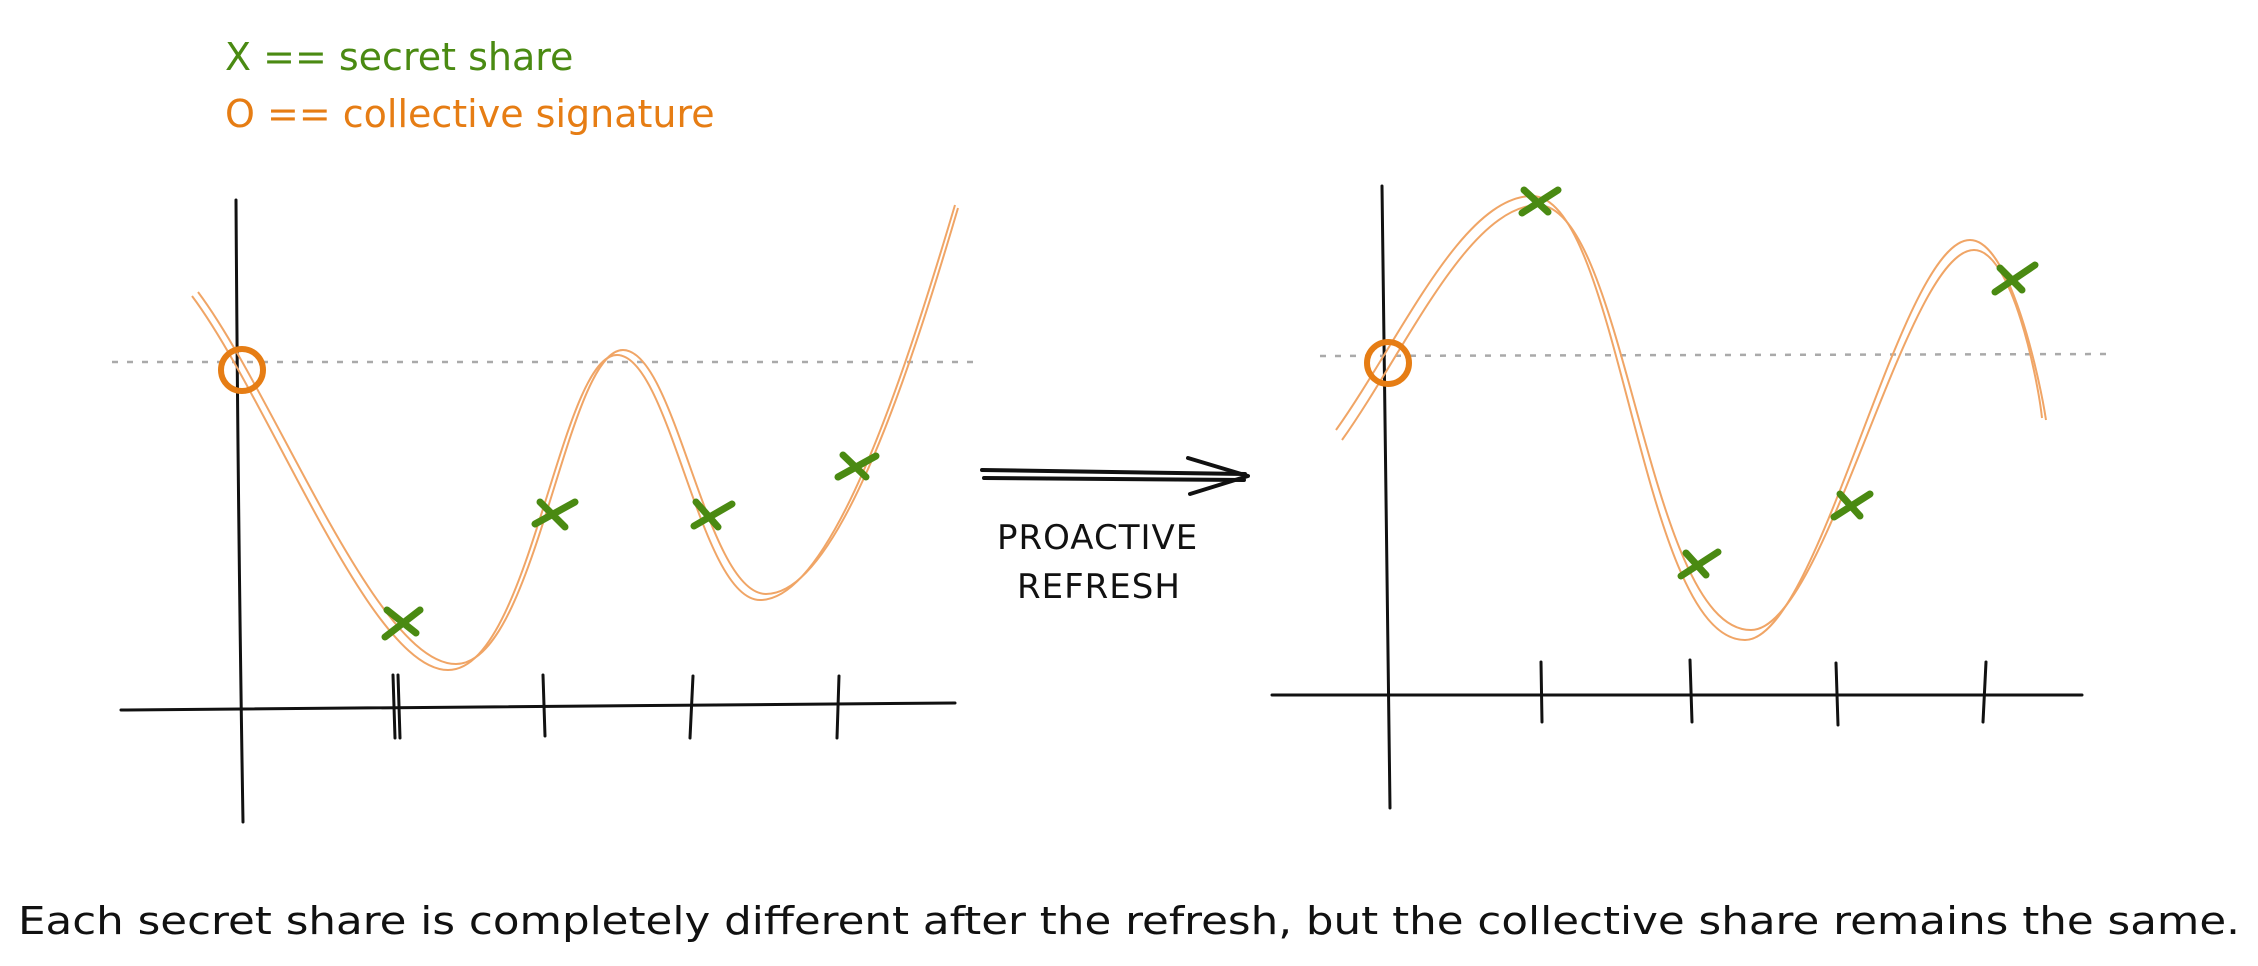 This screenshot has width=2258, height=966. I want to click on legend-share-label: X == secret share, so click(399, 57).